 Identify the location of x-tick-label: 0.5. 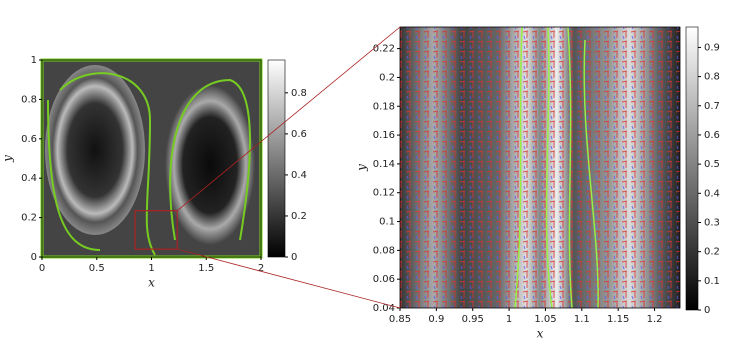
(97, 268).